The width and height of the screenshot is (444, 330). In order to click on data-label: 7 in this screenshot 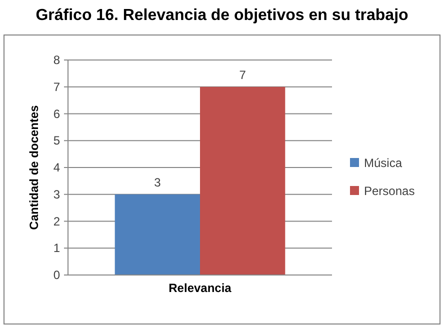, I will do `click(242, 75)`.